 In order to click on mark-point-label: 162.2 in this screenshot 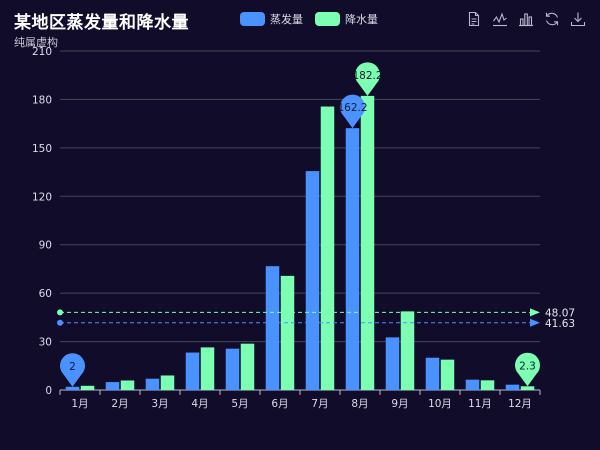, I will do `click(352, 108)`.